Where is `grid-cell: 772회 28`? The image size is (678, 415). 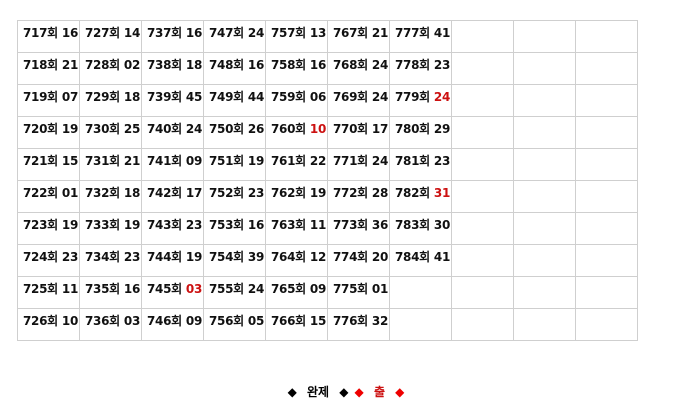 grid-cell: 772회 28 is located at coordinates (358, 196).